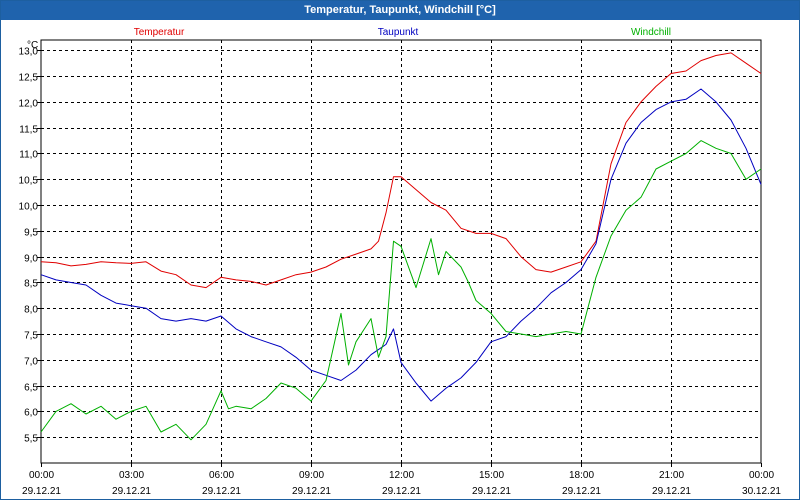 This screenshot has width=800, height=501. I want to click on y-tick-label: 6,0, so click(31, 413).